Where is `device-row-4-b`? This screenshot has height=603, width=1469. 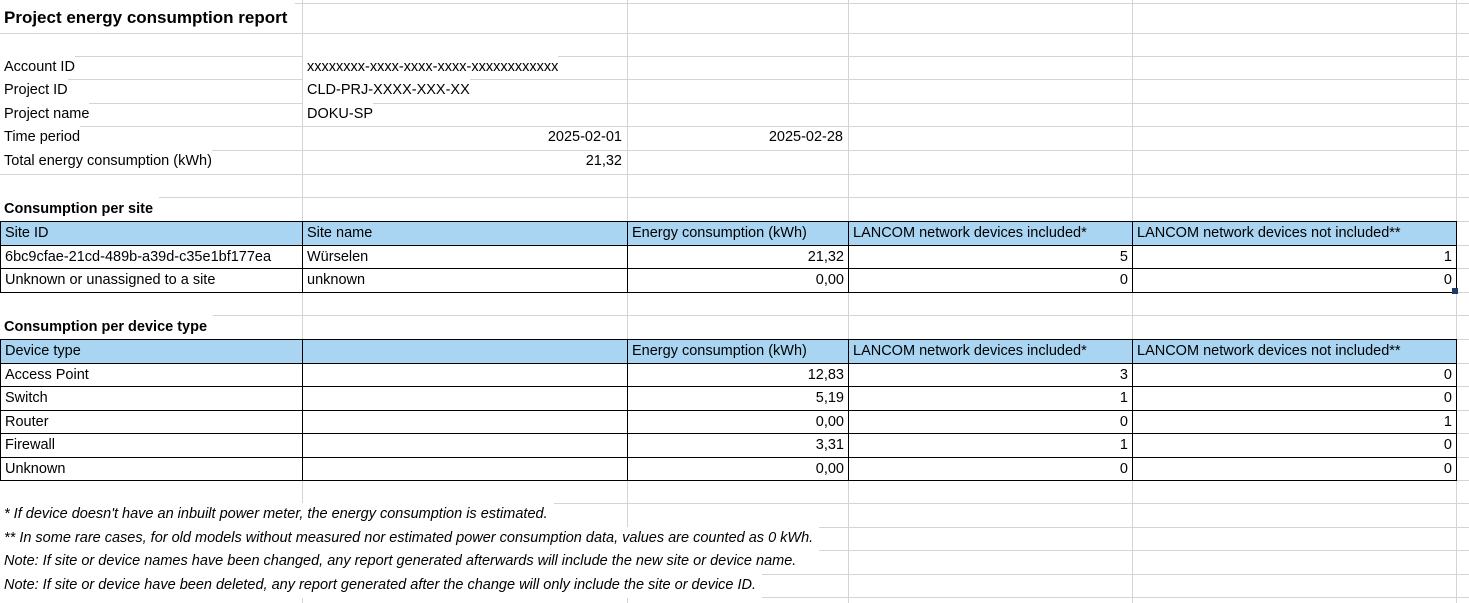
device-row-4-b is located at coordinates (465, 469).